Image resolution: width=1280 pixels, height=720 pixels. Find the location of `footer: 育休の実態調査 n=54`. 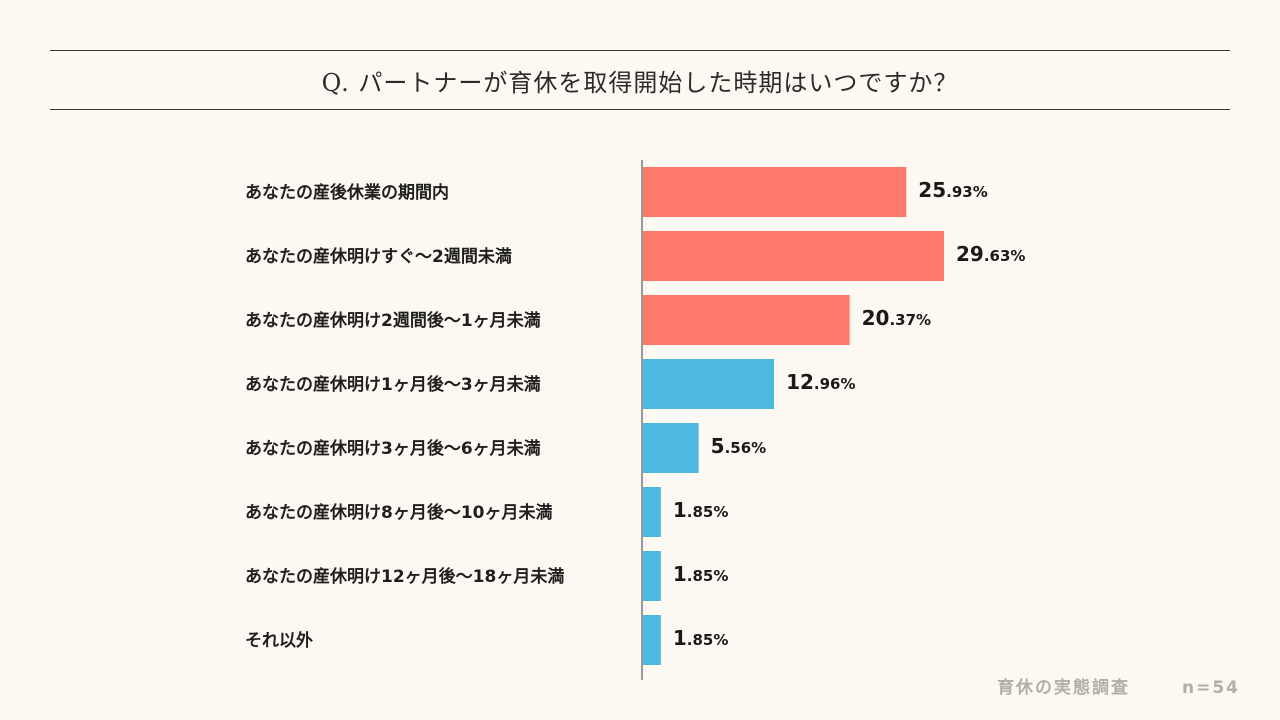

footer: 育休の実態調査 n=54 is located at coordinates (1118, 685).